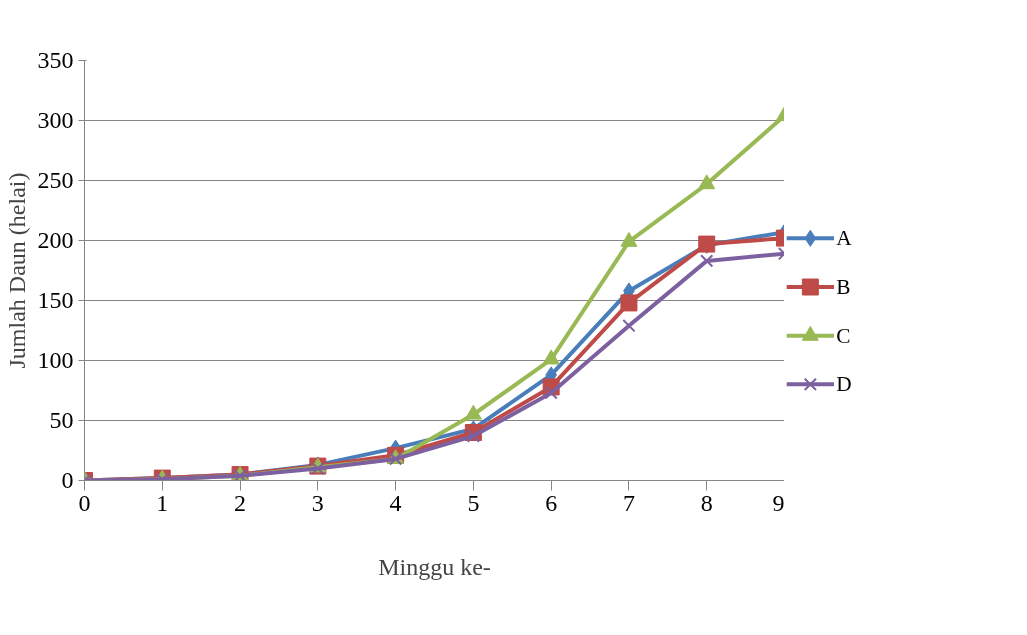 This screenshot has height=635, width=1027. What do you see at coordinates (844, 384) in the screenshot?
I see `legend-label: D` at bounding box center [844, 384].